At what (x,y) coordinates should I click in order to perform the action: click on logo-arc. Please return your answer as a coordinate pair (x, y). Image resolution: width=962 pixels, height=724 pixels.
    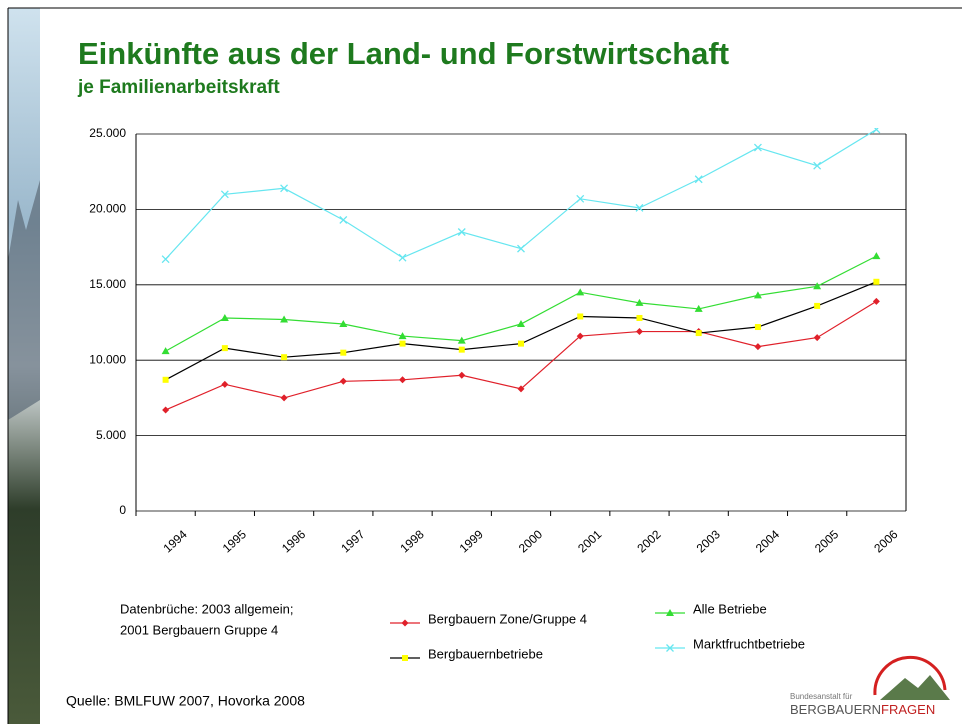
    Looking at the image, I should click on (910, 675).